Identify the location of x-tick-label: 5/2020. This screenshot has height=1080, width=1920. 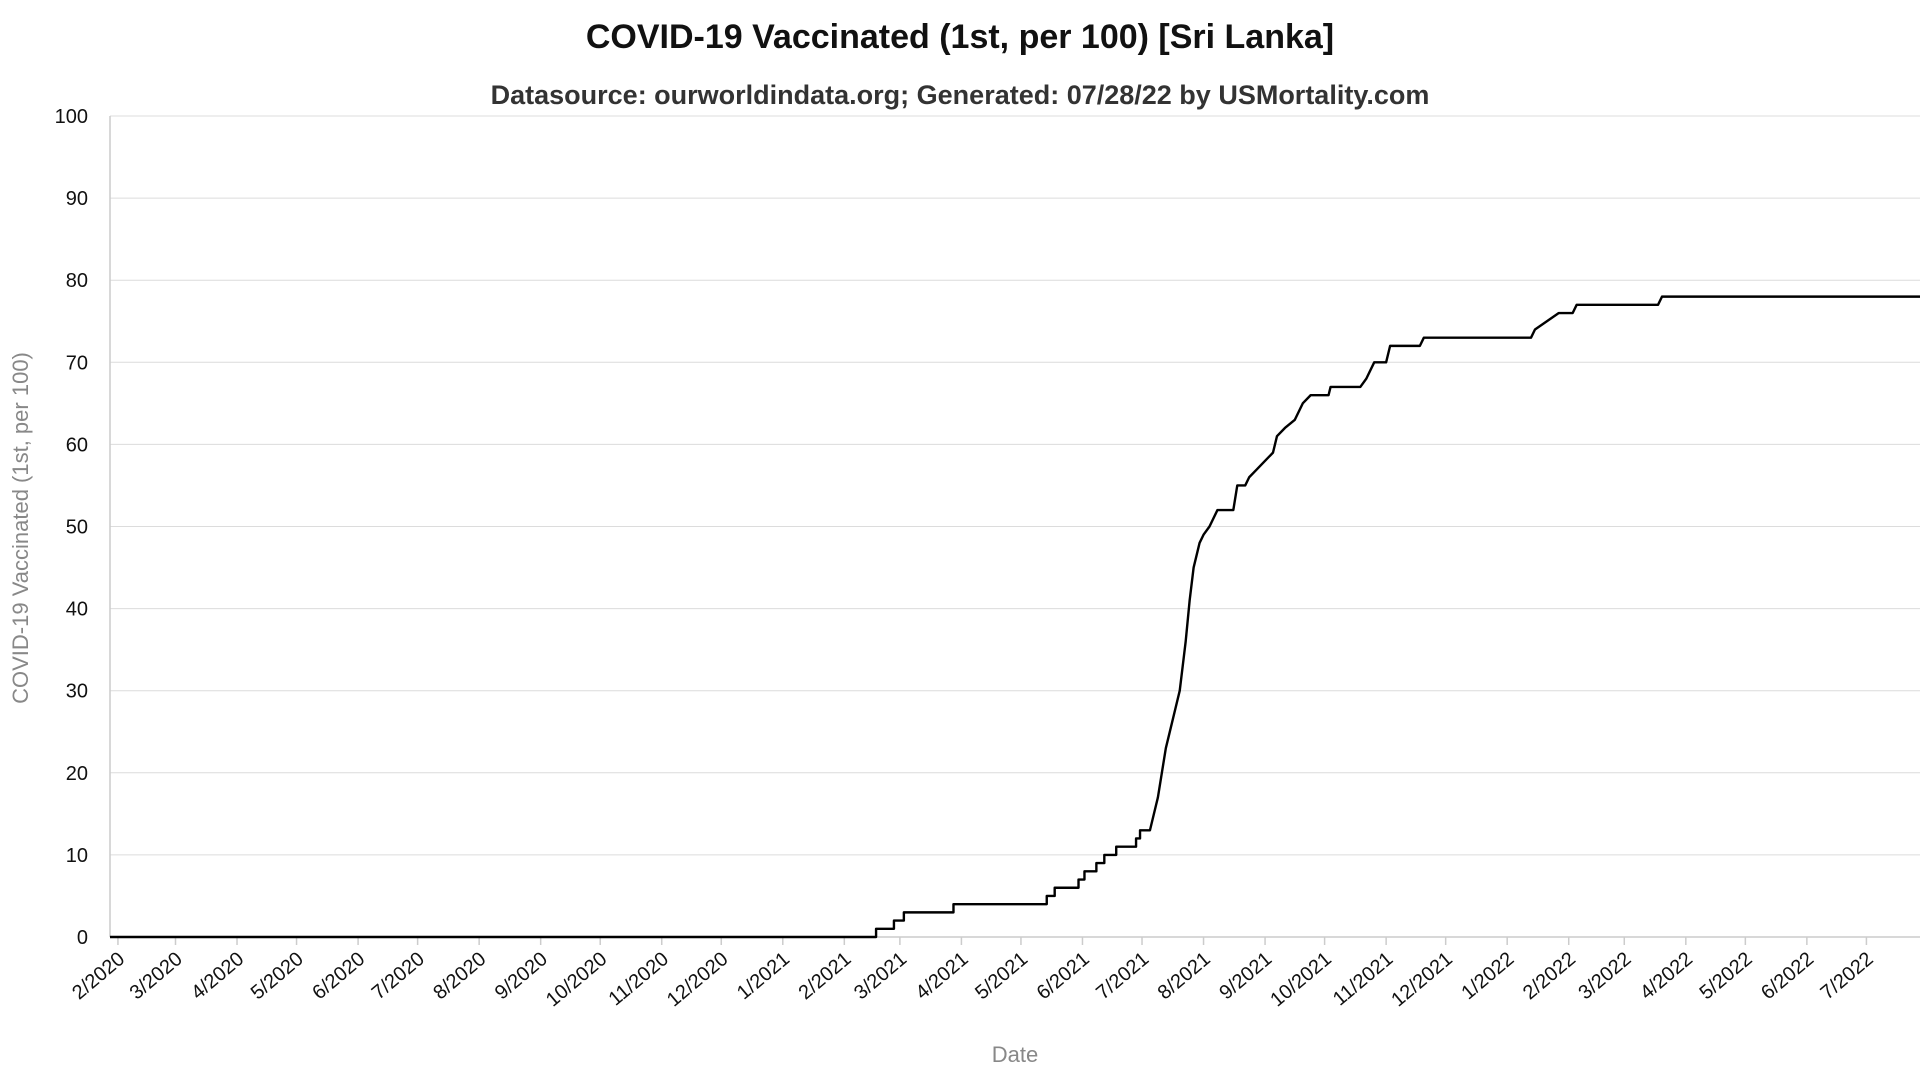
(277, 976).